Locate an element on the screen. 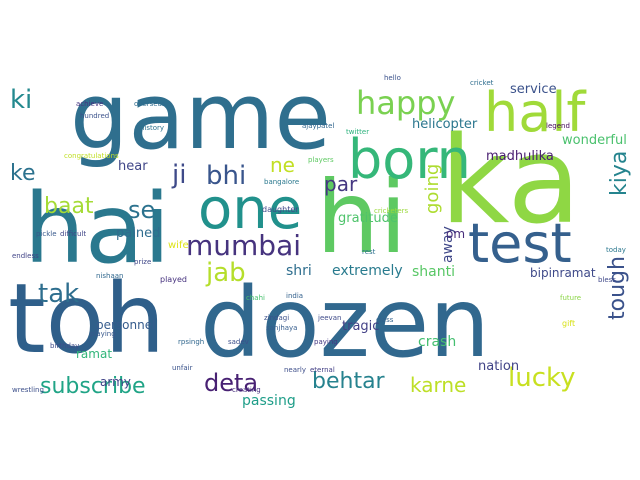 Image resolution: width=640 pixels, height=480 pixels. word-wife: wife is located at coordinates (178, 245).